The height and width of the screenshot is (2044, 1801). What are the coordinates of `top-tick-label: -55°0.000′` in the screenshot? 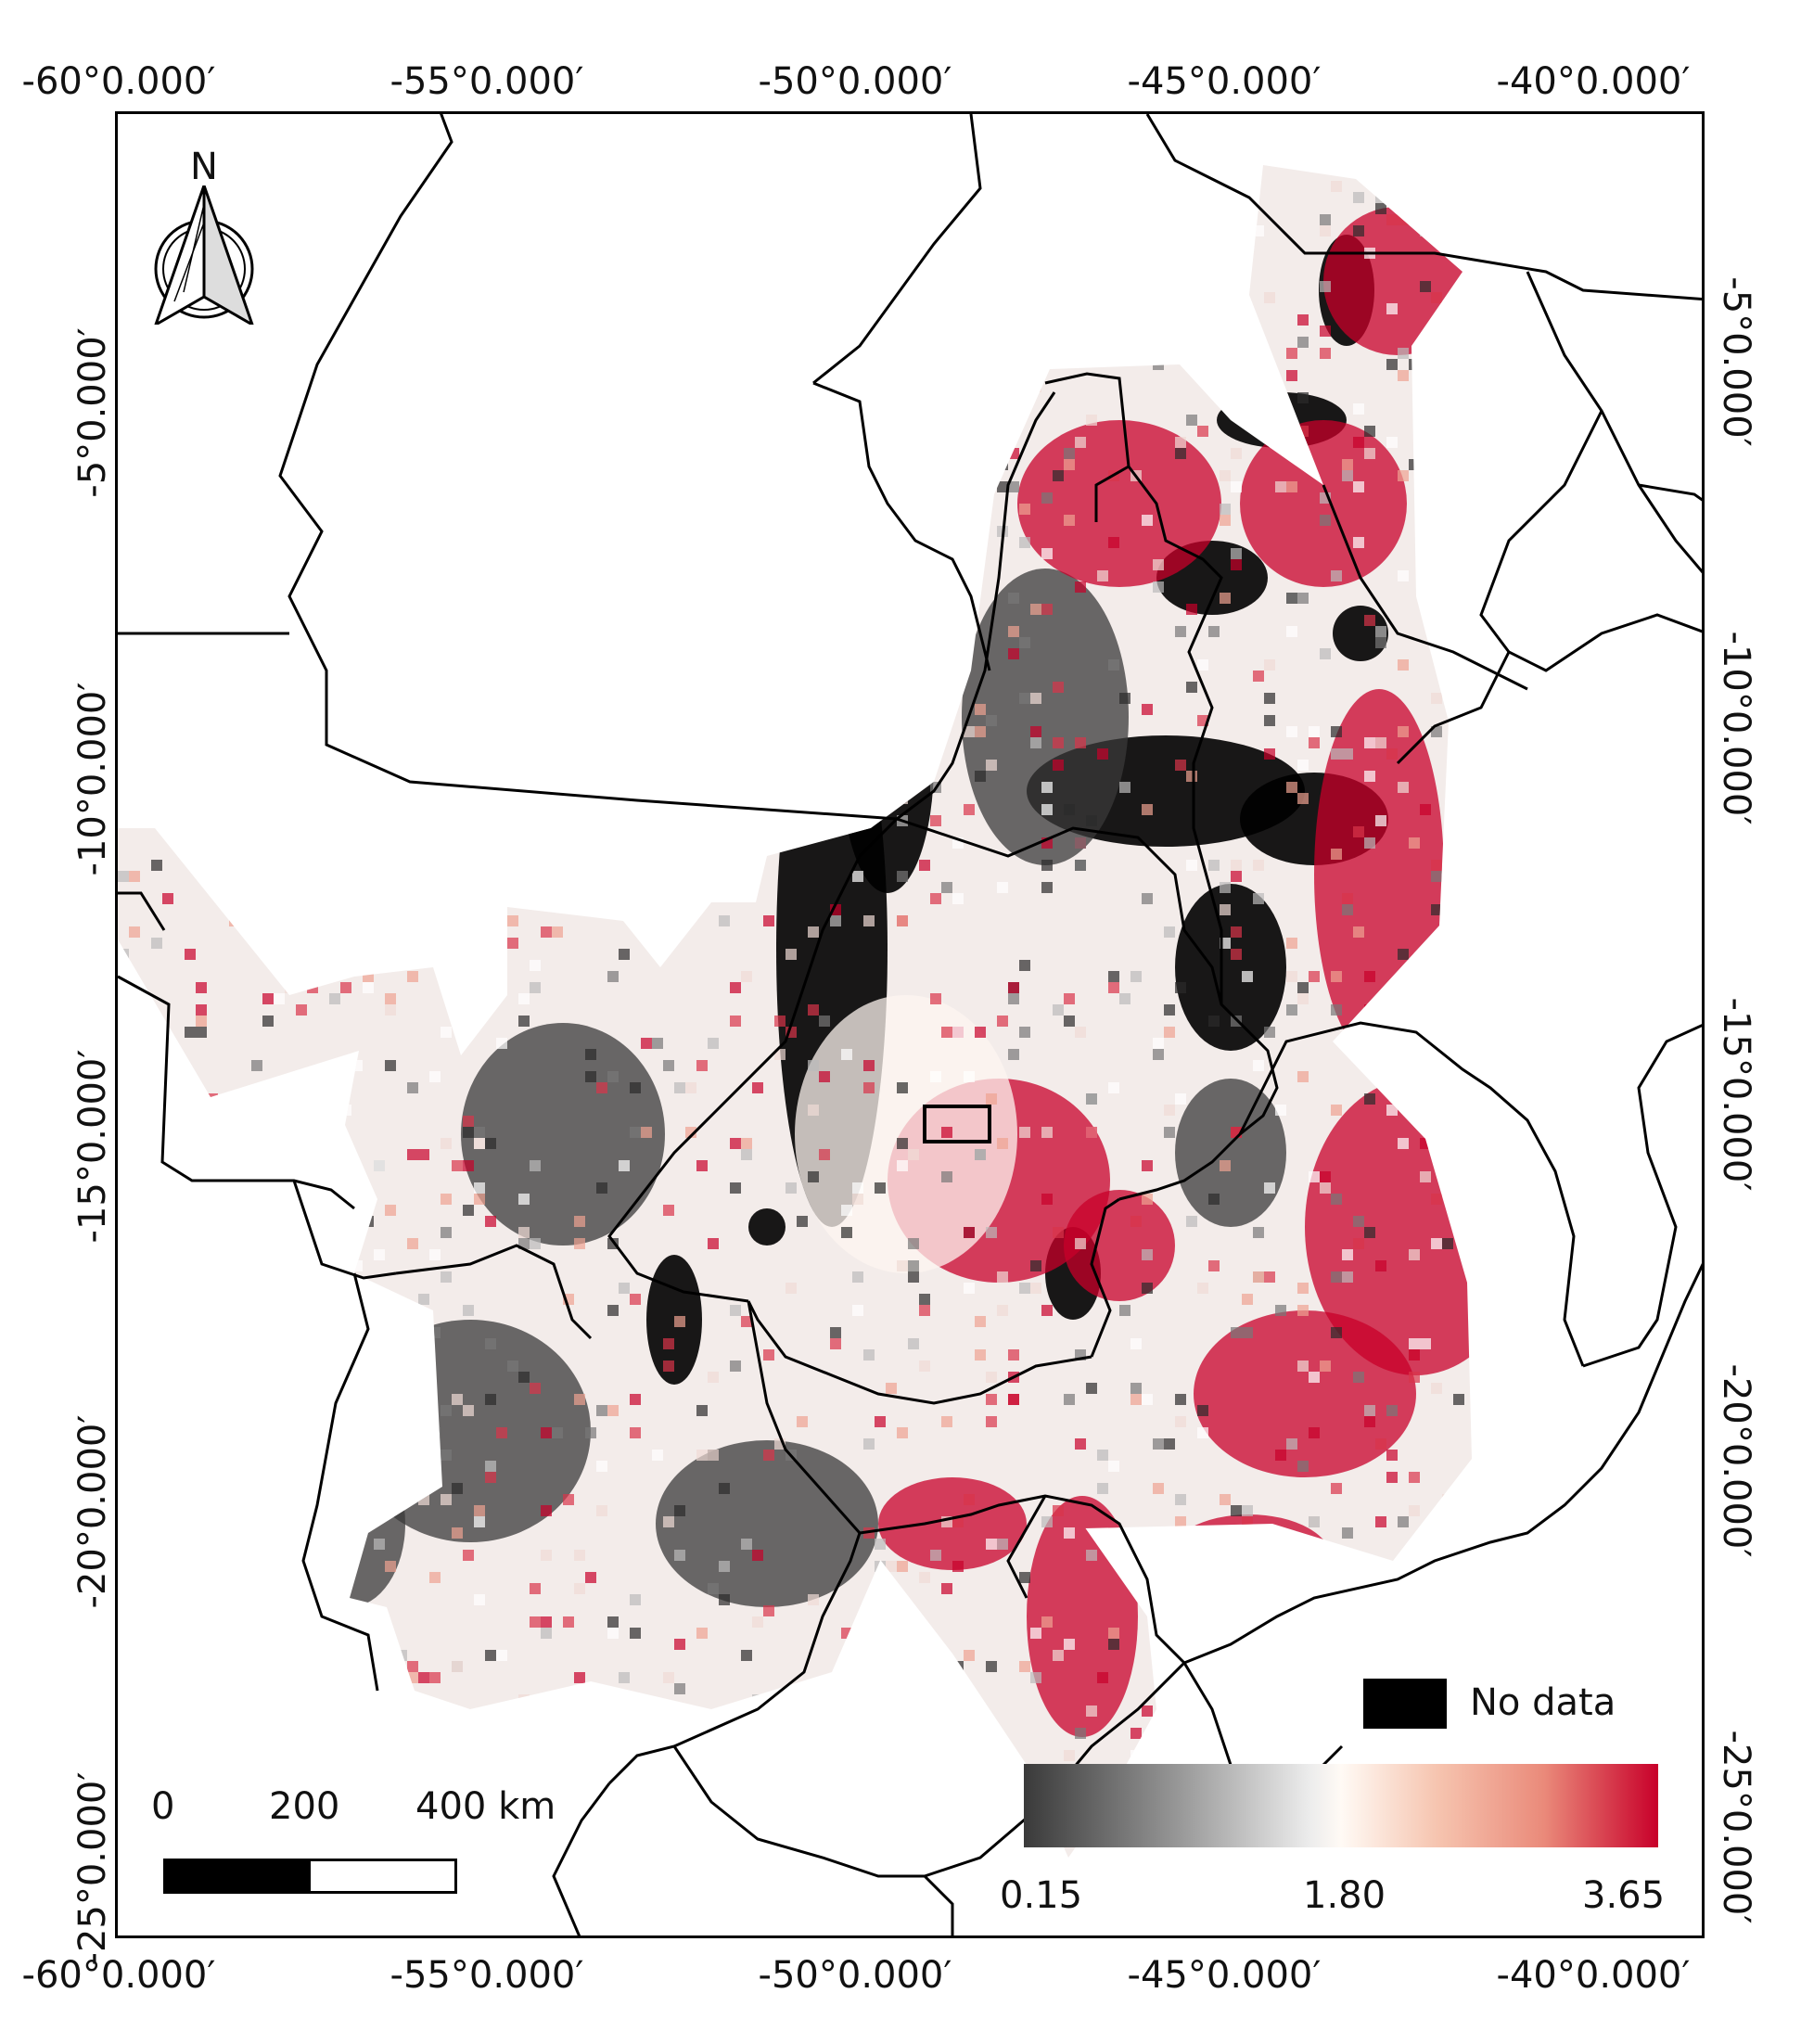 It's located at (487, 81).